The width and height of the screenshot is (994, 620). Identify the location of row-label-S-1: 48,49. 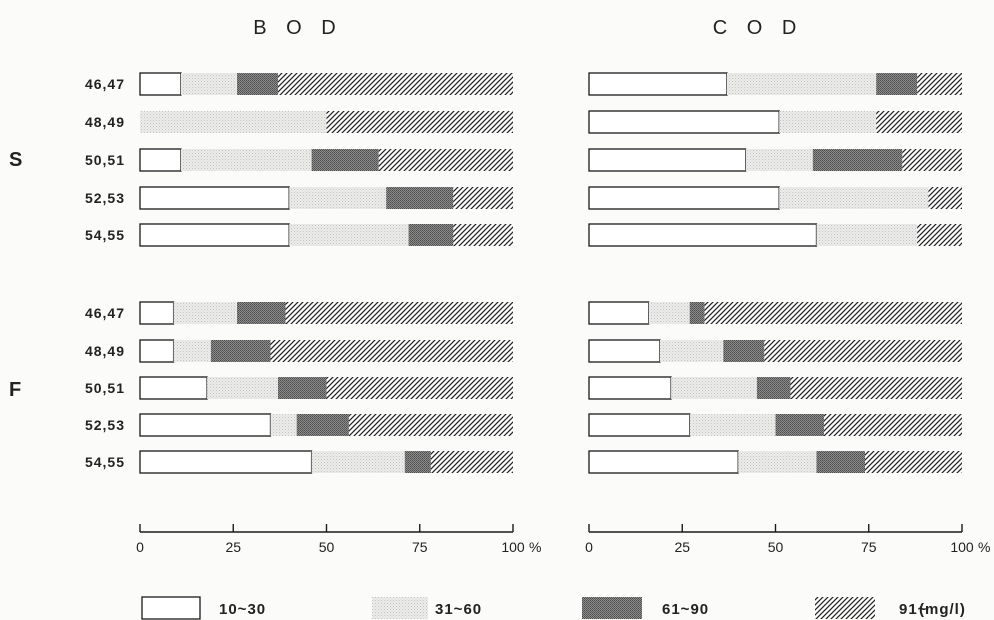
(105, 122).